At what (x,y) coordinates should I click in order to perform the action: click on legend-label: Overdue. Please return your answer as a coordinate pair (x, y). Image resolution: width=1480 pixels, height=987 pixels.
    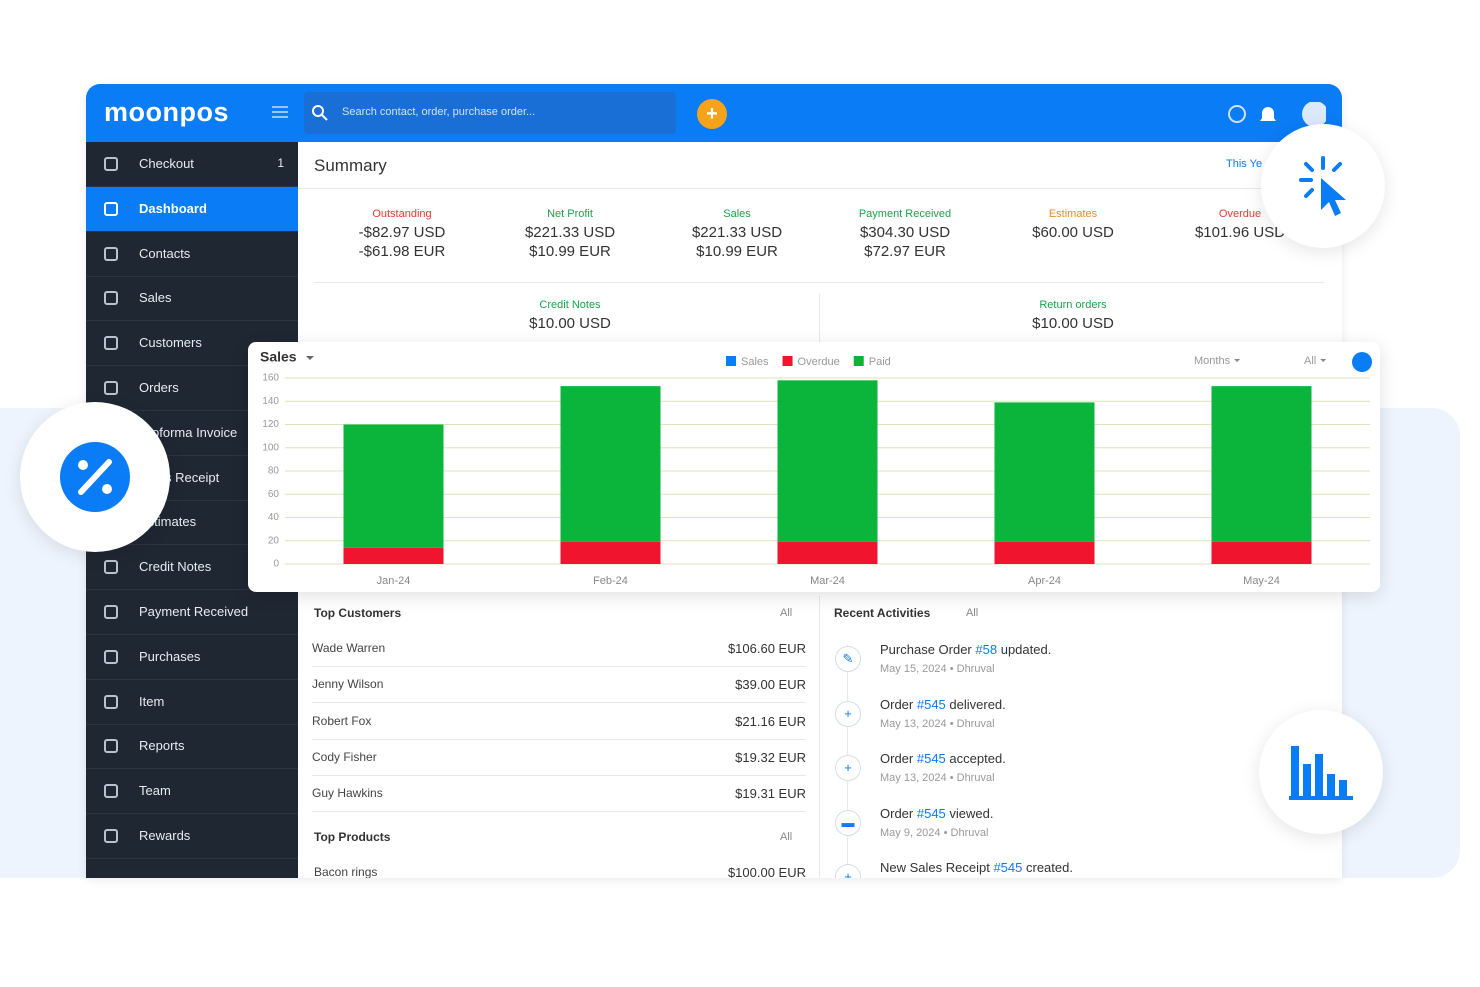
    Looking at the image, I should click on (819, 362).